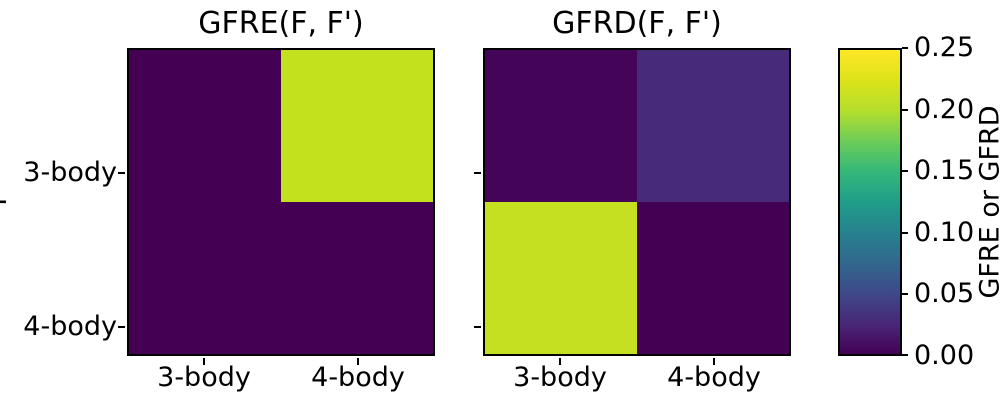  I want to click on colorbar-tick-label: 0.00, so click(944, 355).